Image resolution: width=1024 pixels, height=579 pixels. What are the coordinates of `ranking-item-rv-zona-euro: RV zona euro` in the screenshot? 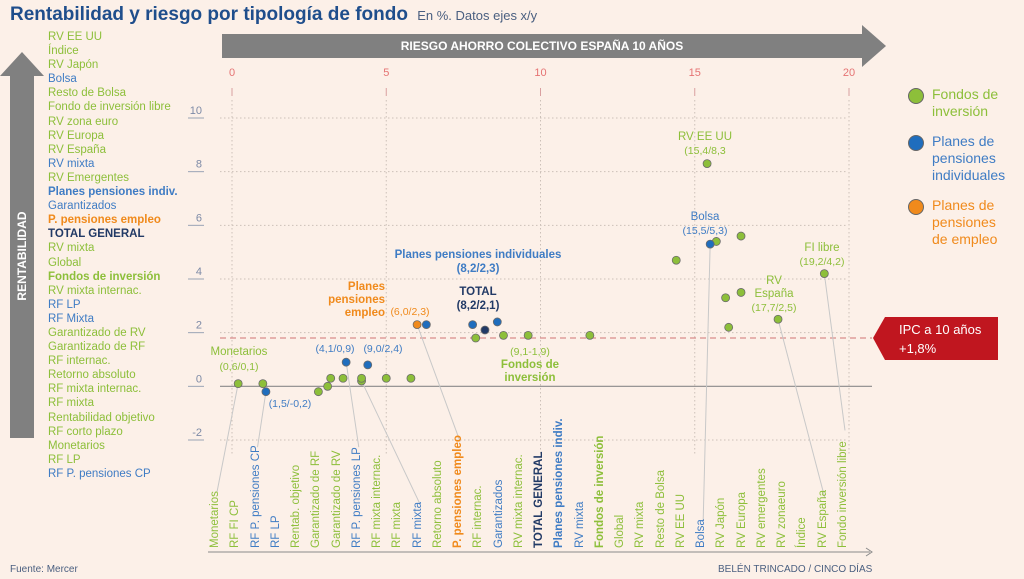 It's located at (83, 121).